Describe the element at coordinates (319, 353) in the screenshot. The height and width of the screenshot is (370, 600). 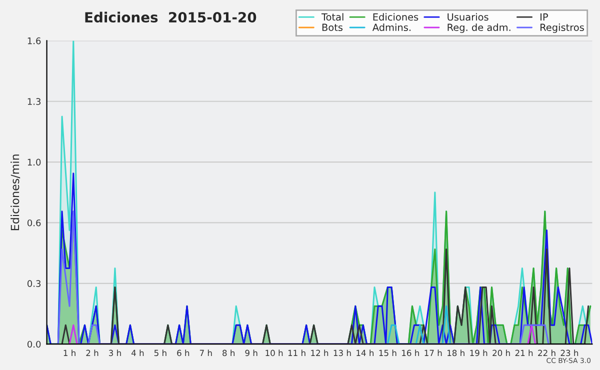
I see `x-tick-label: 12 h` at that location.